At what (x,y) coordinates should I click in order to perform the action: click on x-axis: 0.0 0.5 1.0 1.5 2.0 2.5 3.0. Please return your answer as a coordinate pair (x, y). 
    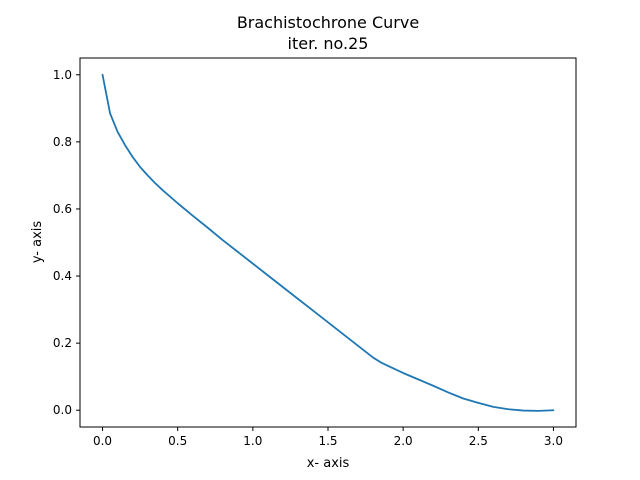
    Looking at the image, I should click on (328, 437).